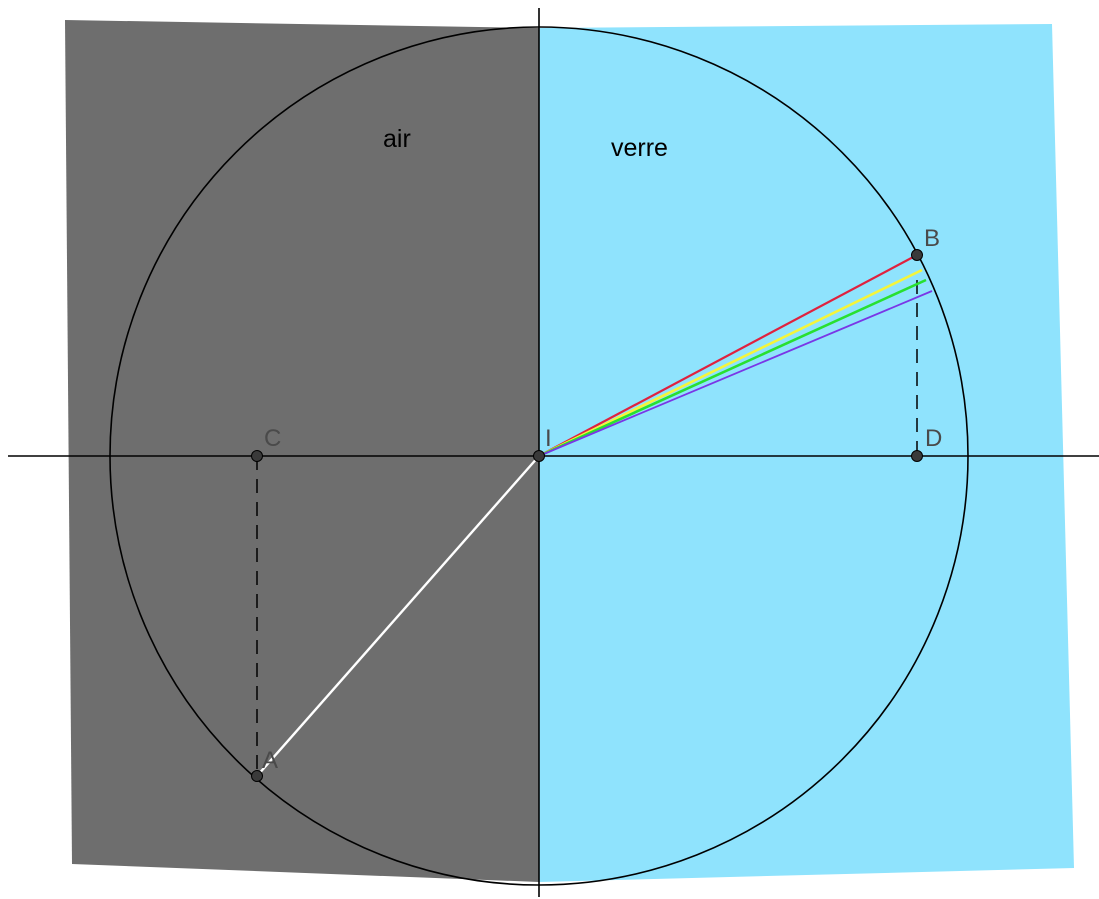 The image size is (1099, 899). I want to click on air-label: air, so click(397, 139).